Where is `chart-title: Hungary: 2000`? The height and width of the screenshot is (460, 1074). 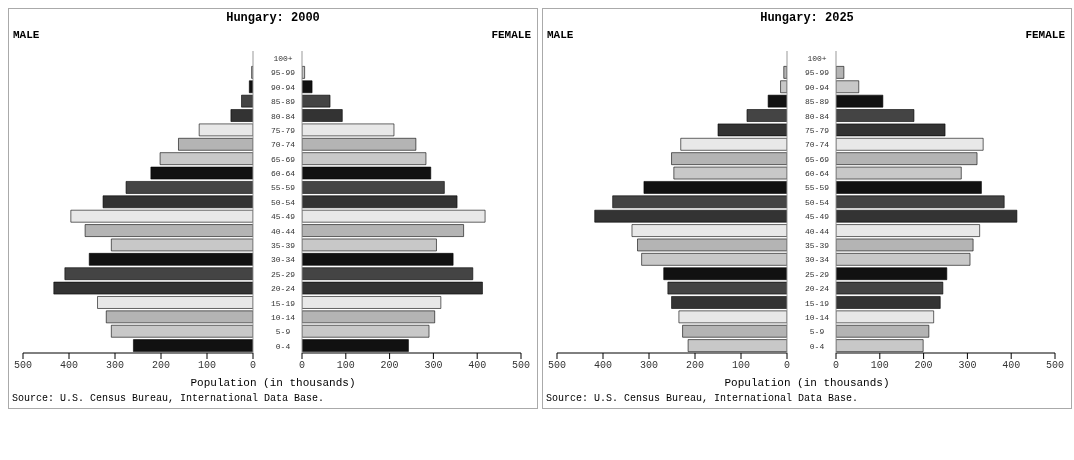
chart-title: Hungary: 2000 is located at coordinates (273, 18).